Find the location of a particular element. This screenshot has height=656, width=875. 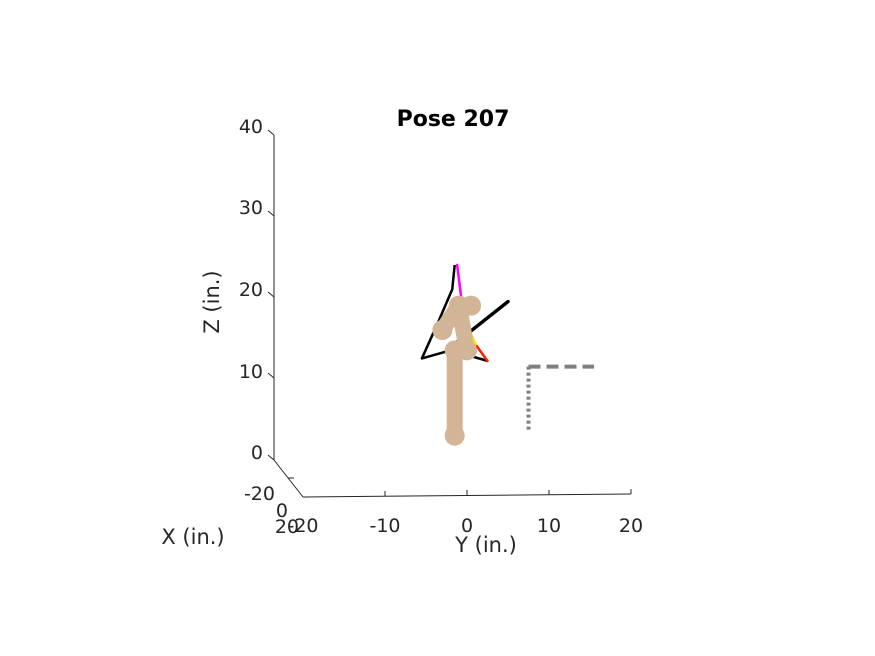

z-tick-label: 0 is located at coordinates (257, 453).